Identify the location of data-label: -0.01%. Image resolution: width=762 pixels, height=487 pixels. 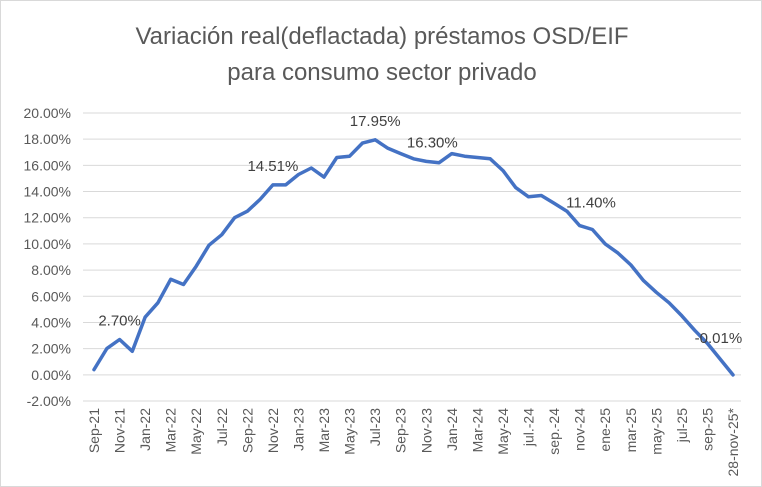
(719, 338).